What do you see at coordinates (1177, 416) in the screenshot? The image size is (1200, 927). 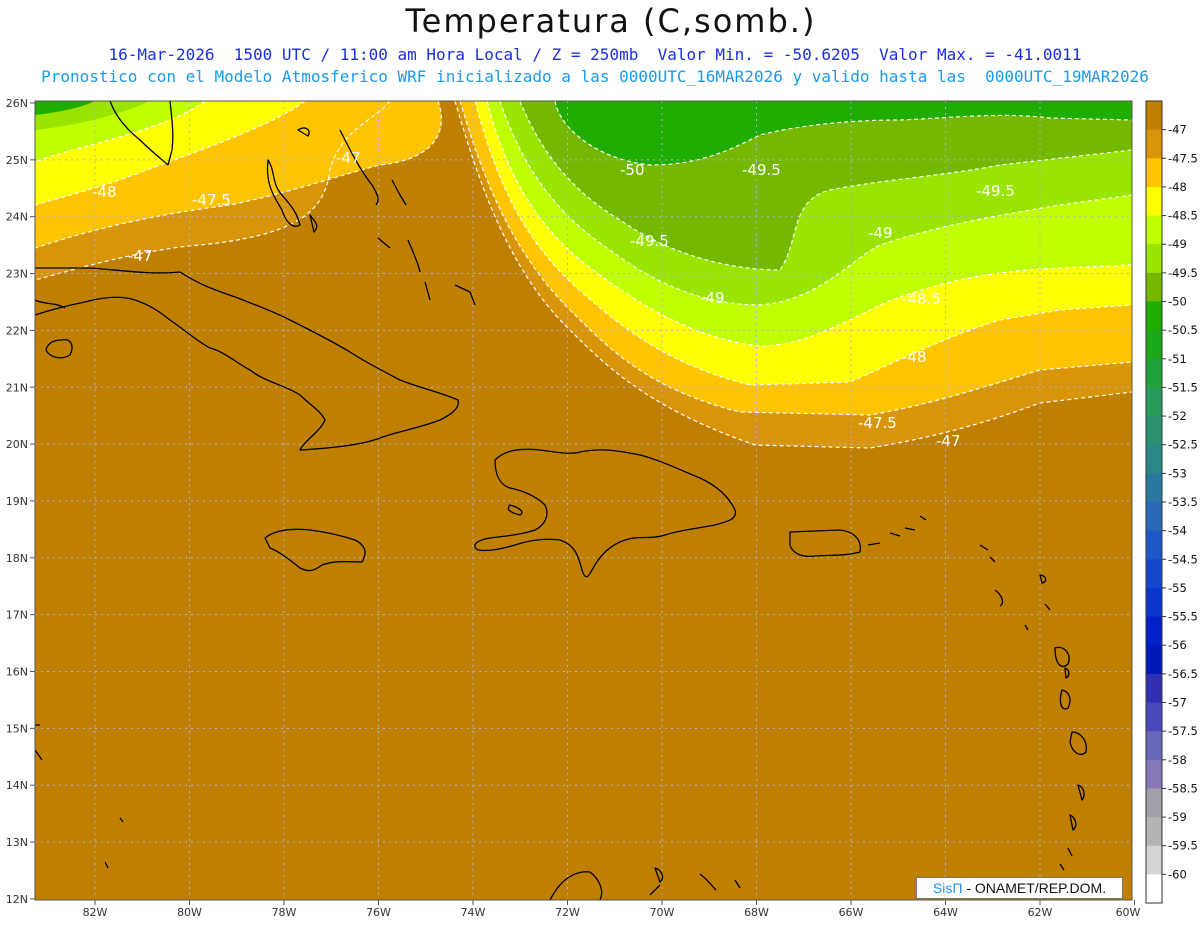 I see `colorbar-label: -52` at bounding box center [1177, 416].